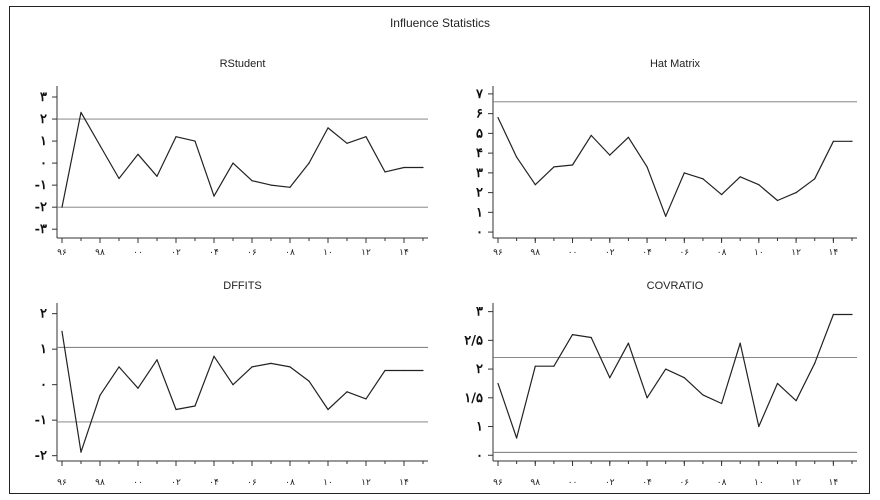  What do you see at coordinates (479, 94) in the screenshot?
I see `y-tick-label: ۷` at bounding box center [479, 94].